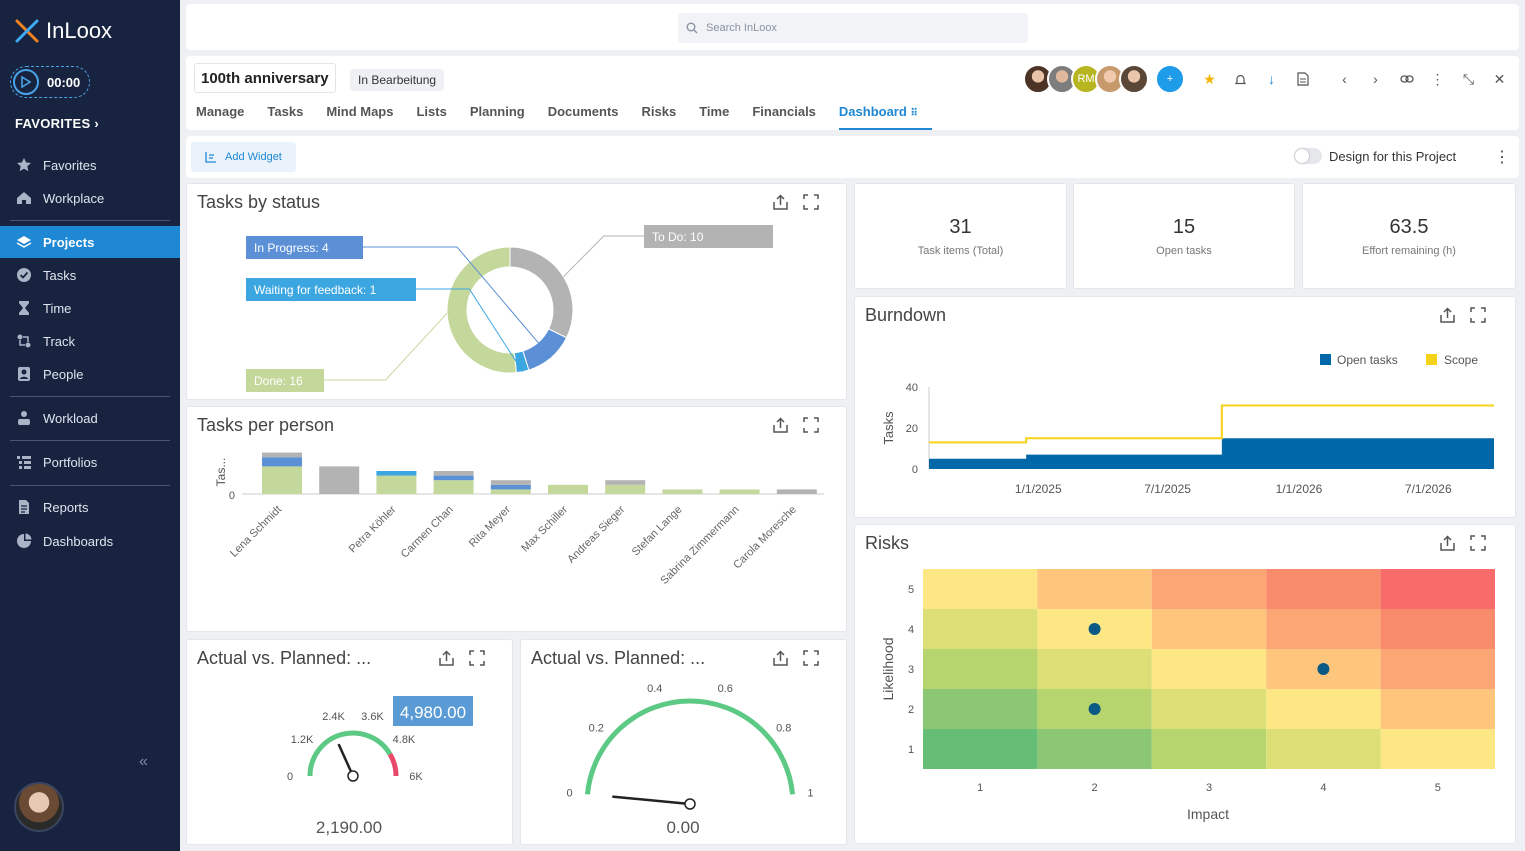  What do you see at coordinates (1167, 489) in the screenshot?
I see `x-tick-label: 7/1/2025` at bounding box center [1167, 489].